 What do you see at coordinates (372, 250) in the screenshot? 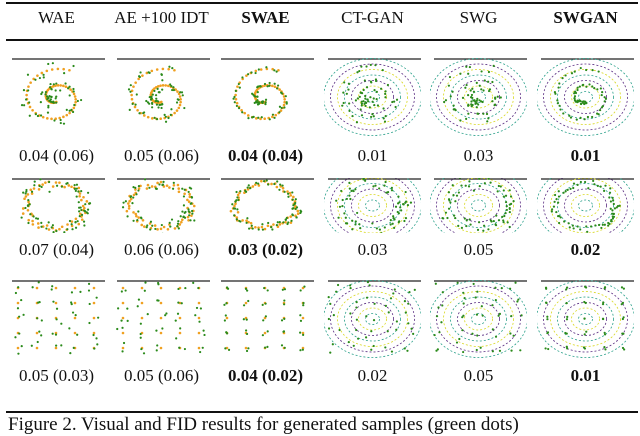
I see `fid-score: 0.03` at bounding box center [372, 250].